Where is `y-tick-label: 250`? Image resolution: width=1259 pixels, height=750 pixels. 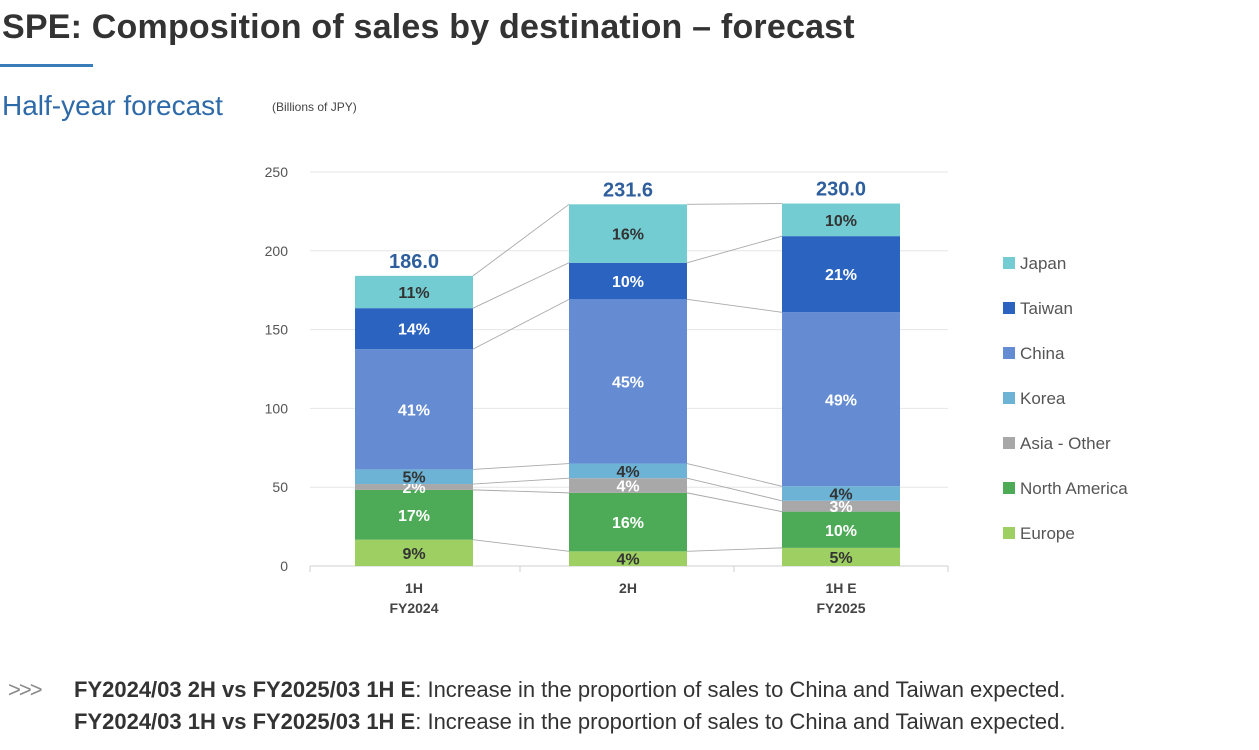
y-tick-label: 250 is located at coordinates (277, 172).